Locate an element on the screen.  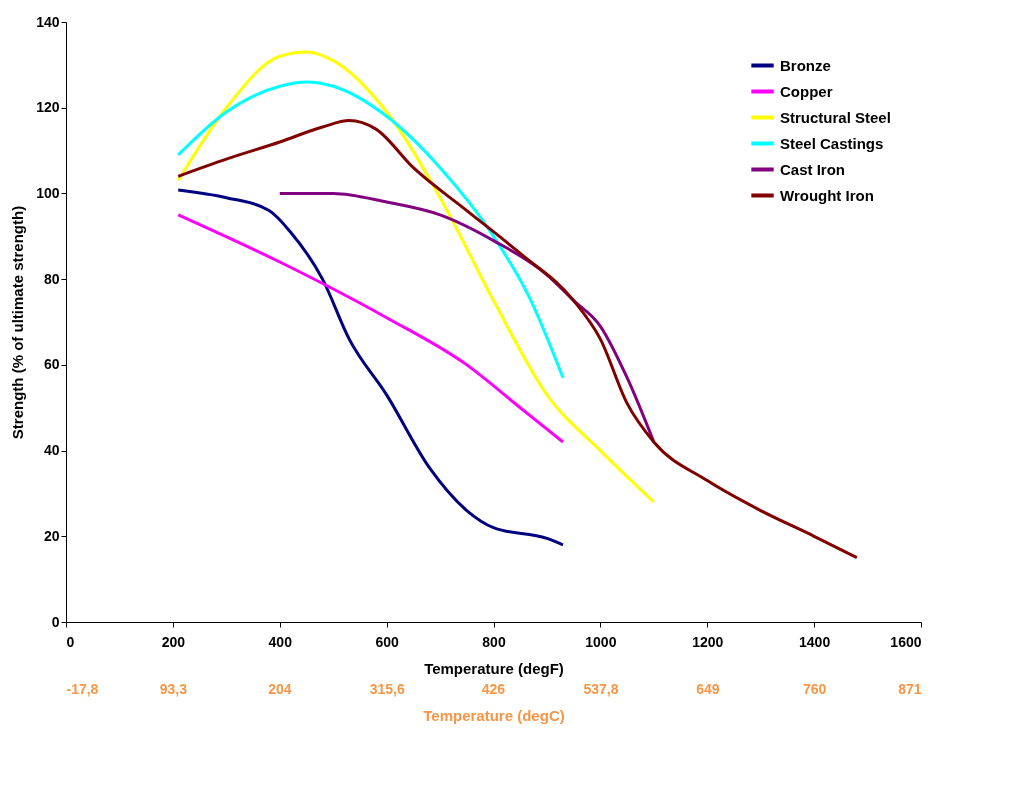
y-tick-label: 20 is located at coordinates (51, 535).